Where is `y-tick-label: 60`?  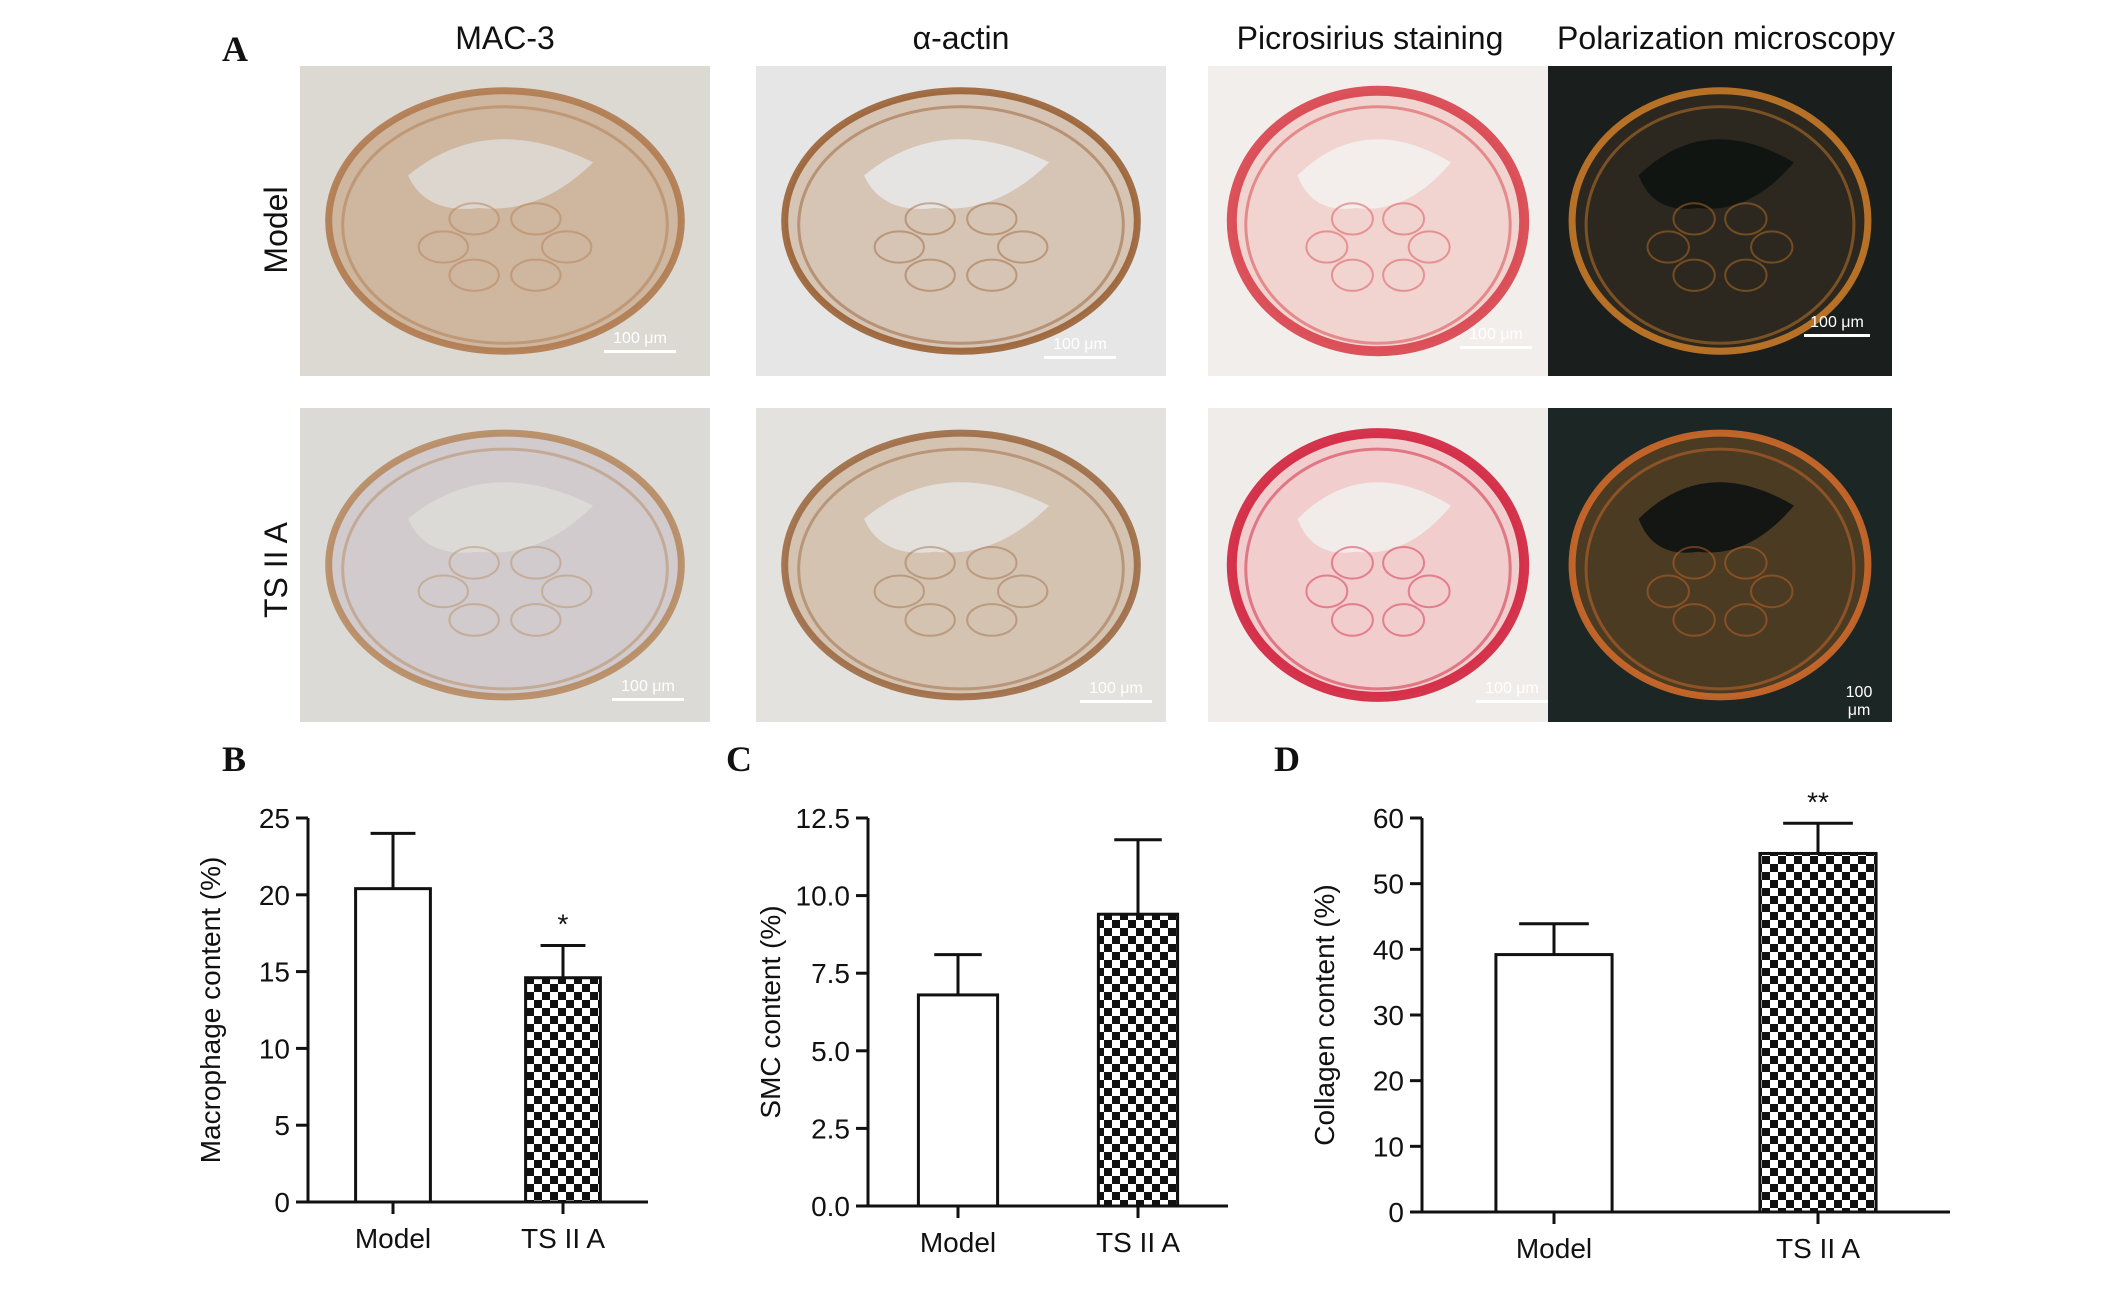
y-tick-label: 60 is located at coordinates (1388, 818).